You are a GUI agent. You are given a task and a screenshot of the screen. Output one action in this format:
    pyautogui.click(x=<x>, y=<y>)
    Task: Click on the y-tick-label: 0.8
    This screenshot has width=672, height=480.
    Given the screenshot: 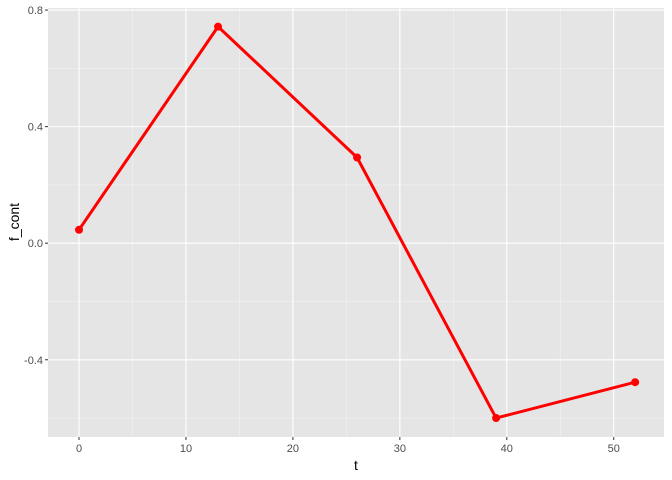 What is the action you would take?
    pyautogui.click(x=35, y=11)
    